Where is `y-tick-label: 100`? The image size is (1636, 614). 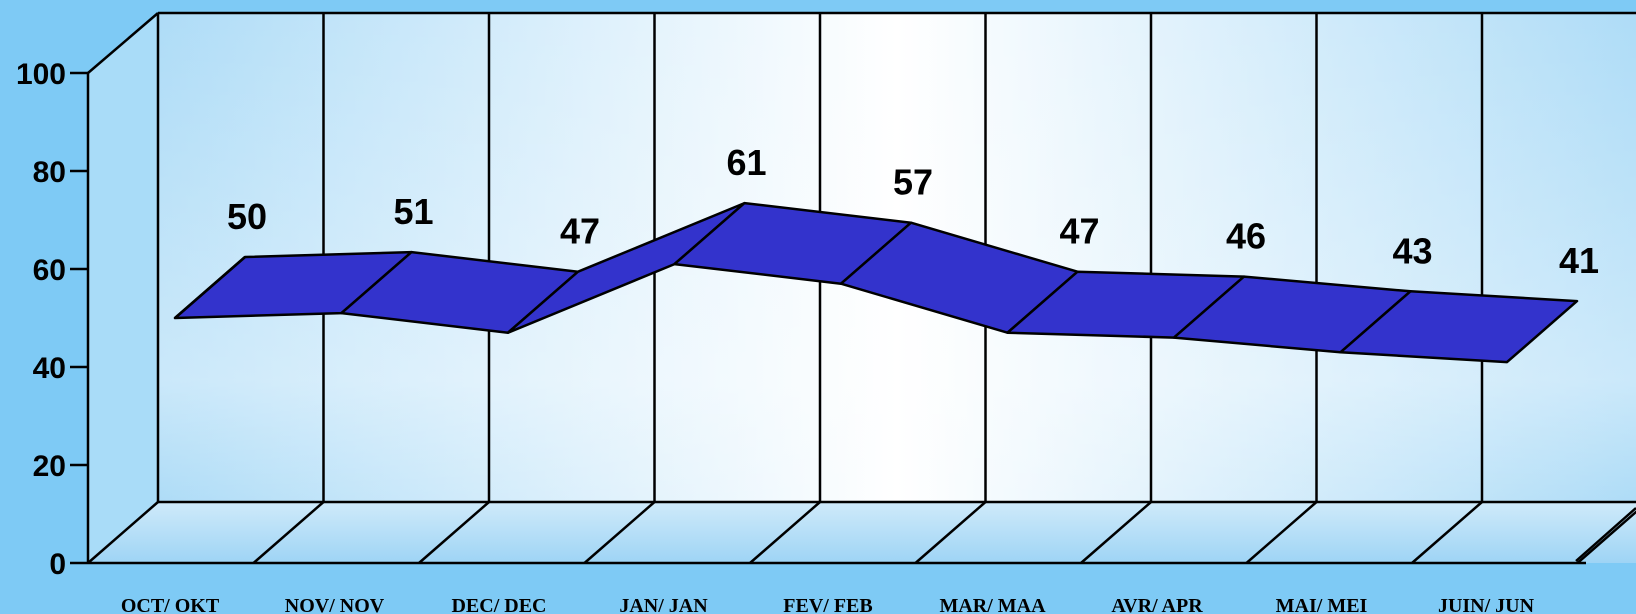
y-tick-label: 100 is located at coordinates (41, 74).